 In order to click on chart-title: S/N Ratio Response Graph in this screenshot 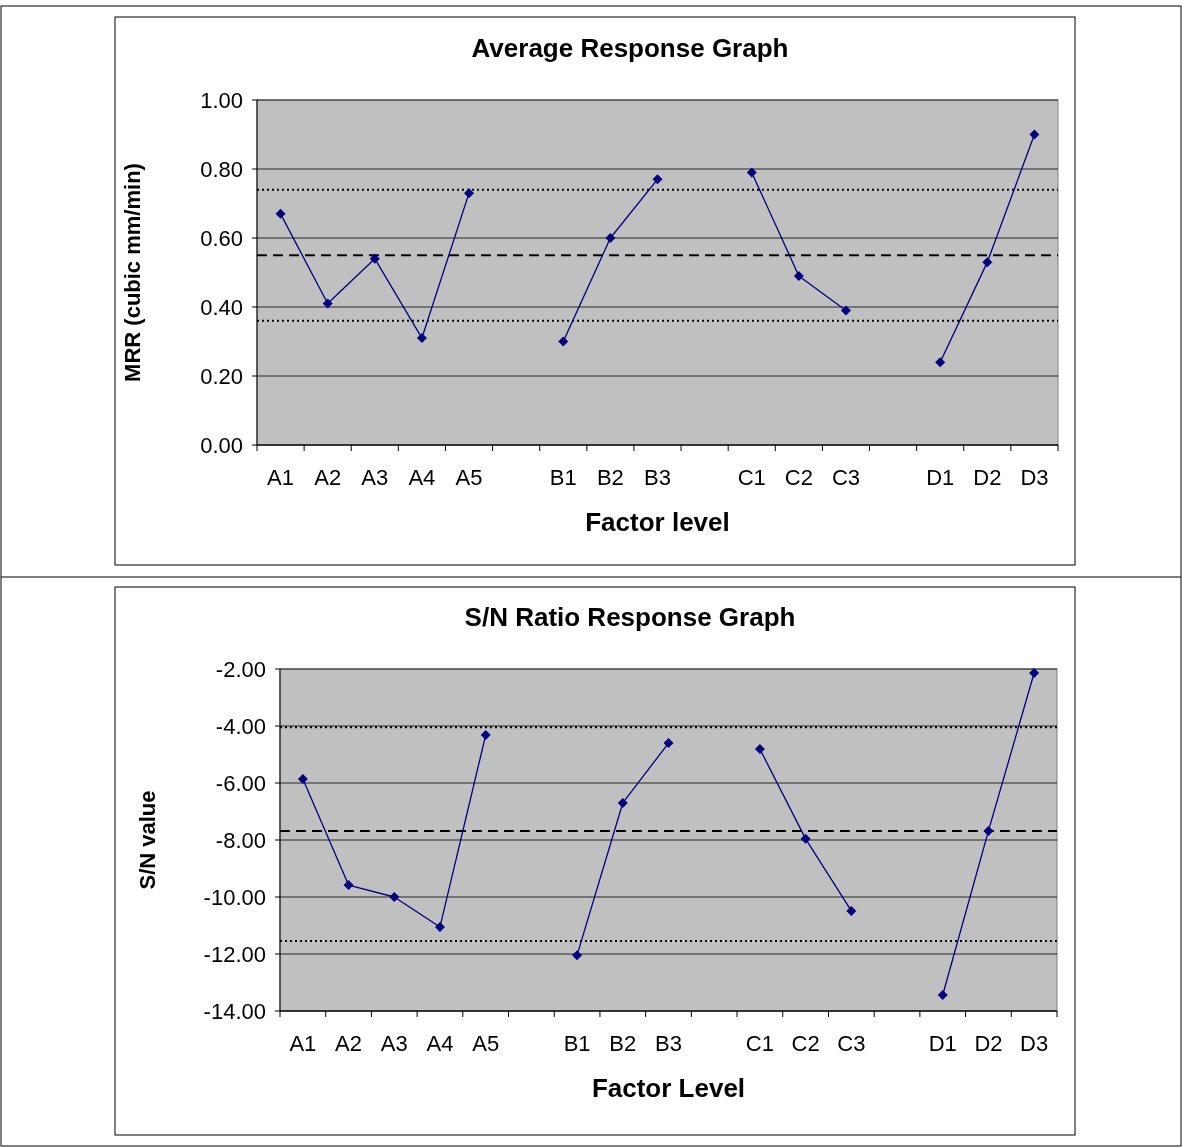, I will do `click(630, 617)`.